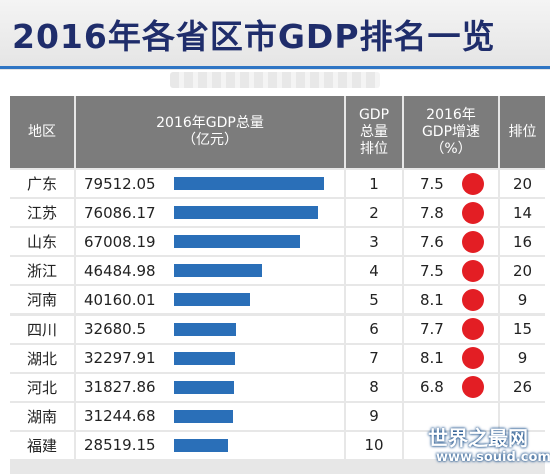 This screenshot has width=550, height=474. What do you see at coordinates (120, 241) in the screenshot?
I see `gdp-value-label: 67008.19` at bounding box center [120, 241].